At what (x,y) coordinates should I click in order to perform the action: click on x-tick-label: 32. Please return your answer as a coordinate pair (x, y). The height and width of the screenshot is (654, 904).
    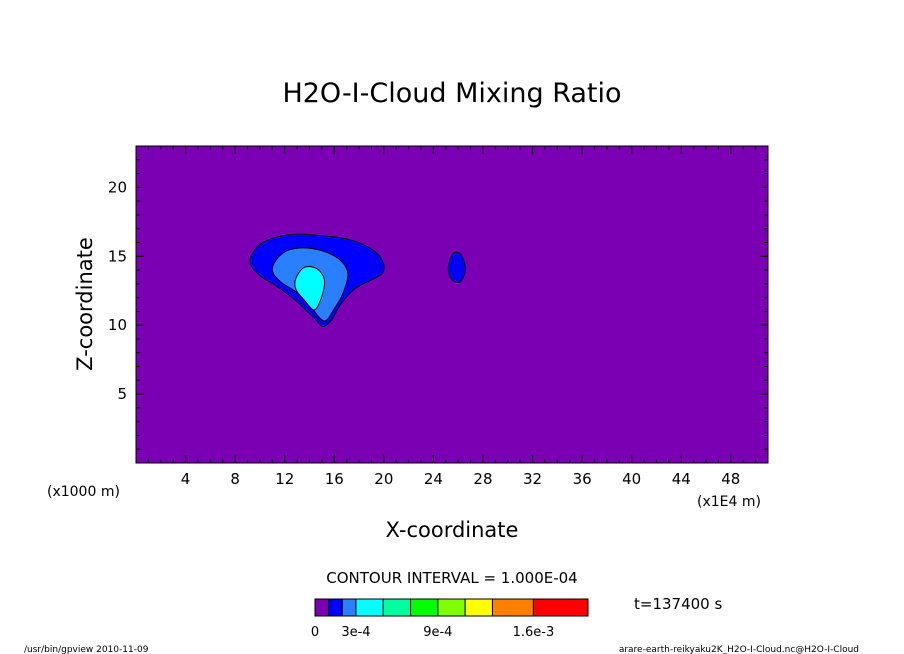
    Looking at the image, I should click on (532, 479).